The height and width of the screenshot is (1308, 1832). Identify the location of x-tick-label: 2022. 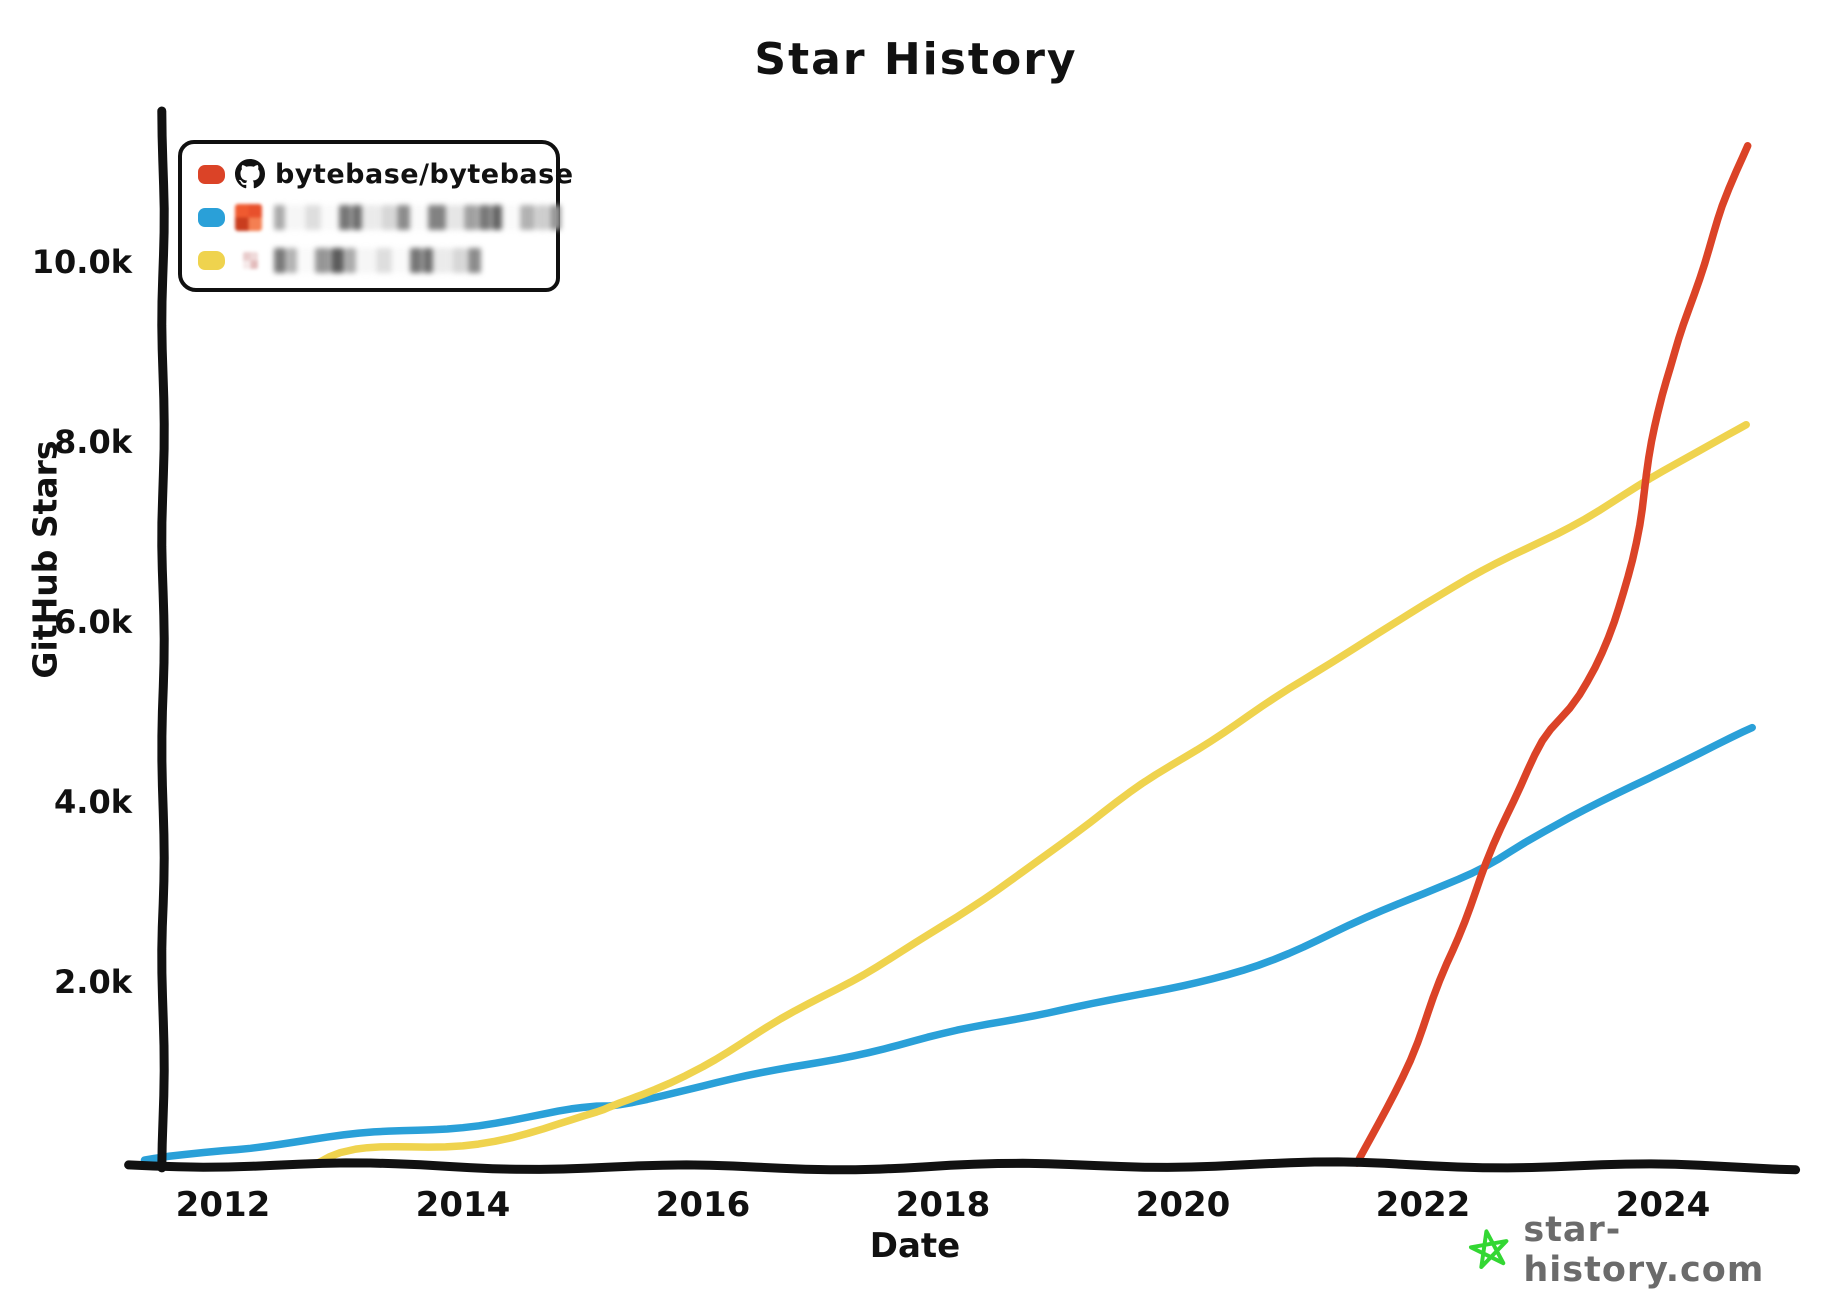
(1423, 1205).